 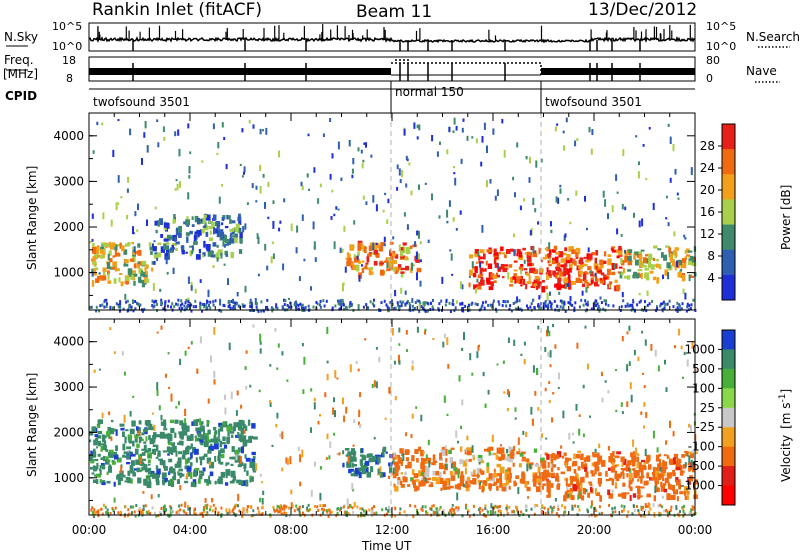 I want to click on nave-label: Nave, so click(x=761, y=71).